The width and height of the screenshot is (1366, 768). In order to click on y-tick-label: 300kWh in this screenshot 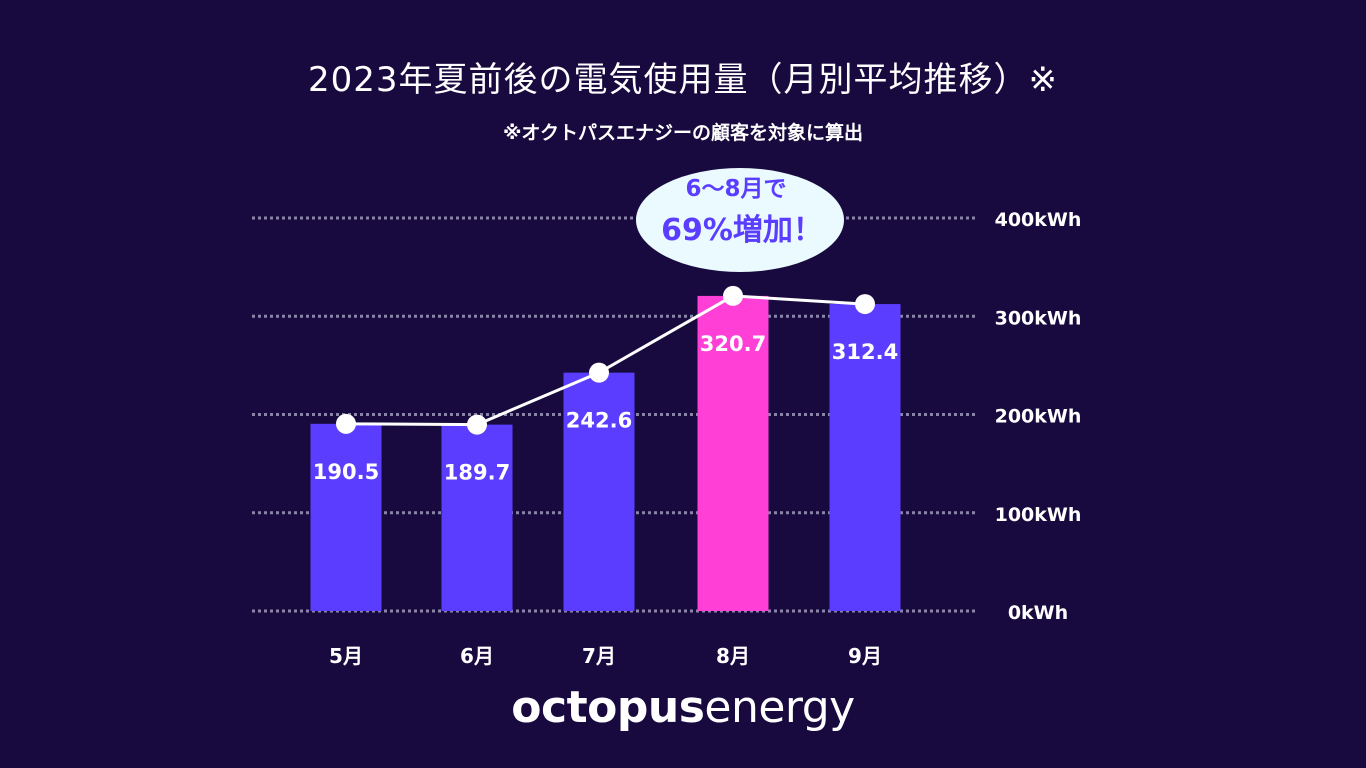, I will do `click(1038, 318)`.